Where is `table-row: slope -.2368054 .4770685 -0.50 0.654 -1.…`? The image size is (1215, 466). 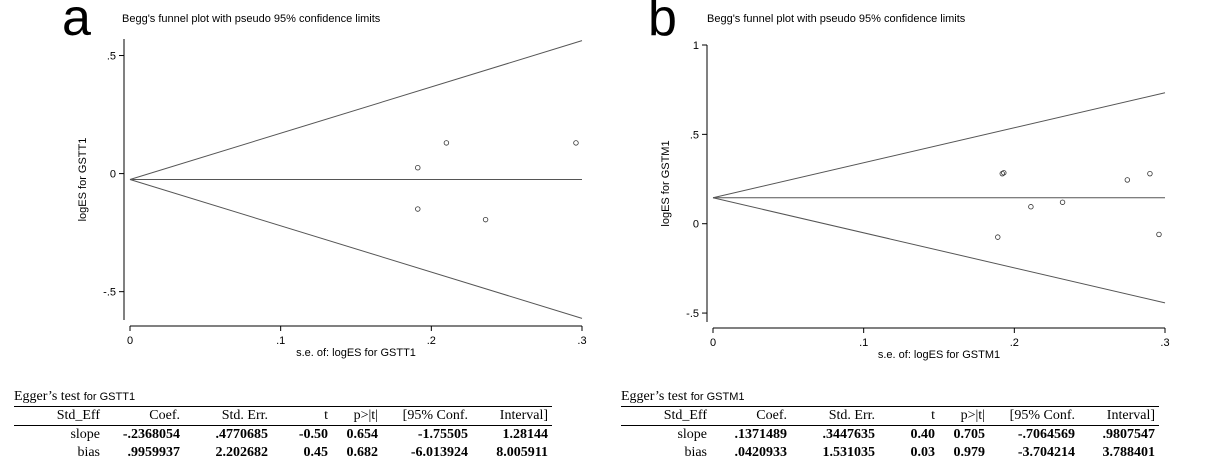
table-row: slope -.2368054 .4770685 -0.50 0.654 -1.… is located at coordinates (283, 435).